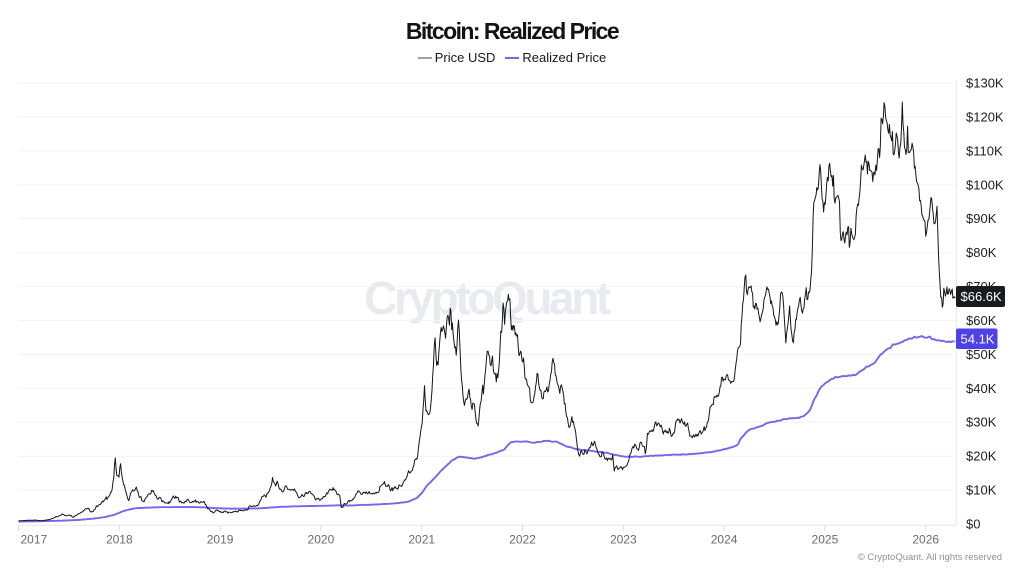 The height and width of the screenshot is (576, 1024). Describe the element at coordinates (623, 540) in the screenshot. I see `svg-text: 2023` at that location.